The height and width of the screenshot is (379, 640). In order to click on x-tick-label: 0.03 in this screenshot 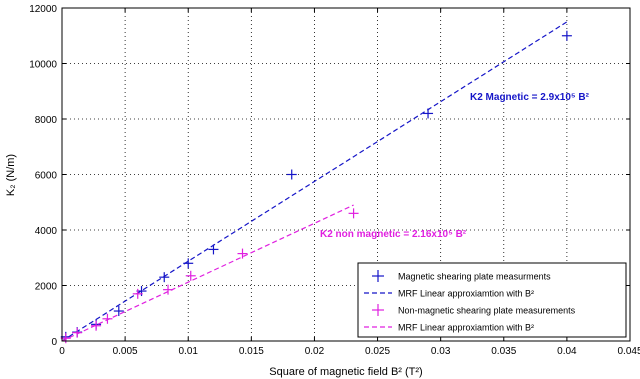, I will do `click(441, 351)`.